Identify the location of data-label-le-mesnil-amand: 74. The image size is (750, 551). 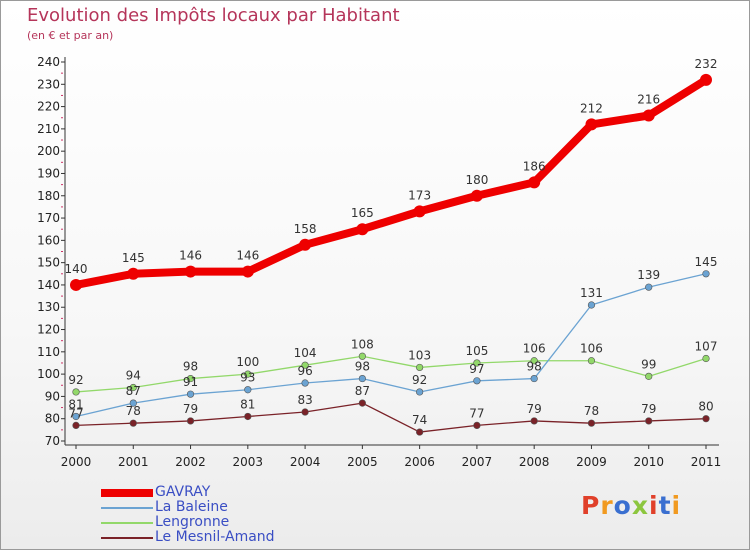
(419, 420).